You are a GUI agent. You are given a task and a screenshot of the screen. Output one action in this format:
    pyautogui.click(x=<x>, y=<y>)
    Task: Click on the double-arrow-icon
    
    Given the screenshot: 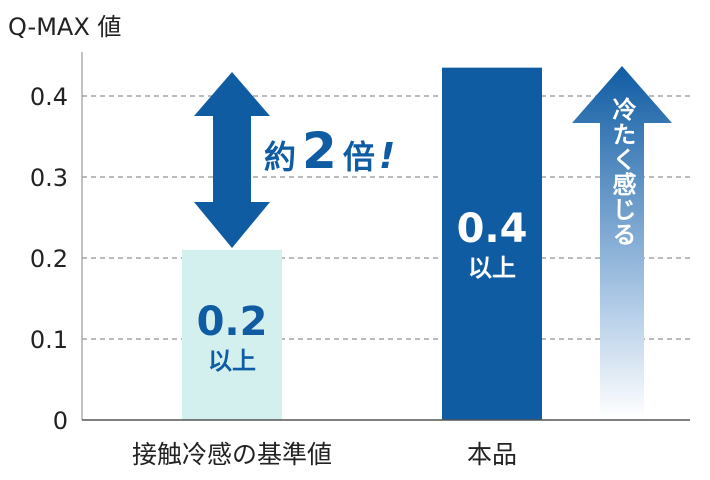 What is the action you would take?
    pyautogui.click(x=232, y=160)
    